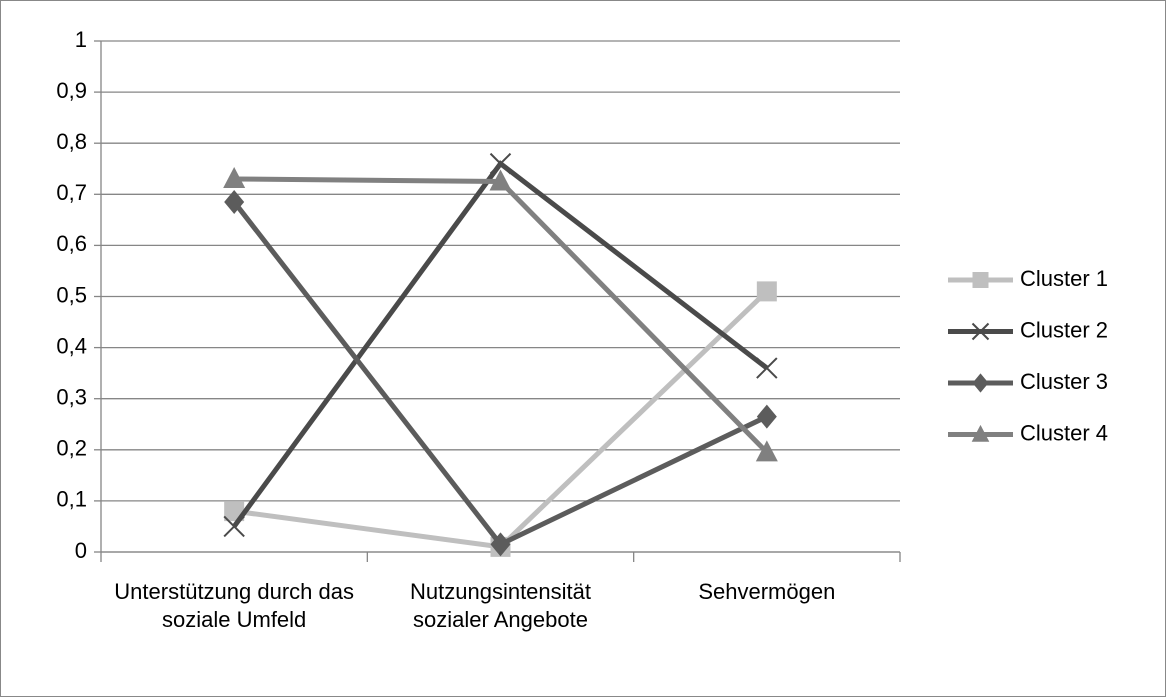 The width and height of the screenshot is (1166, 697). I want to click on x-tick-label: Nutzungsintensität sozialer Angebote, so click(500, 605).